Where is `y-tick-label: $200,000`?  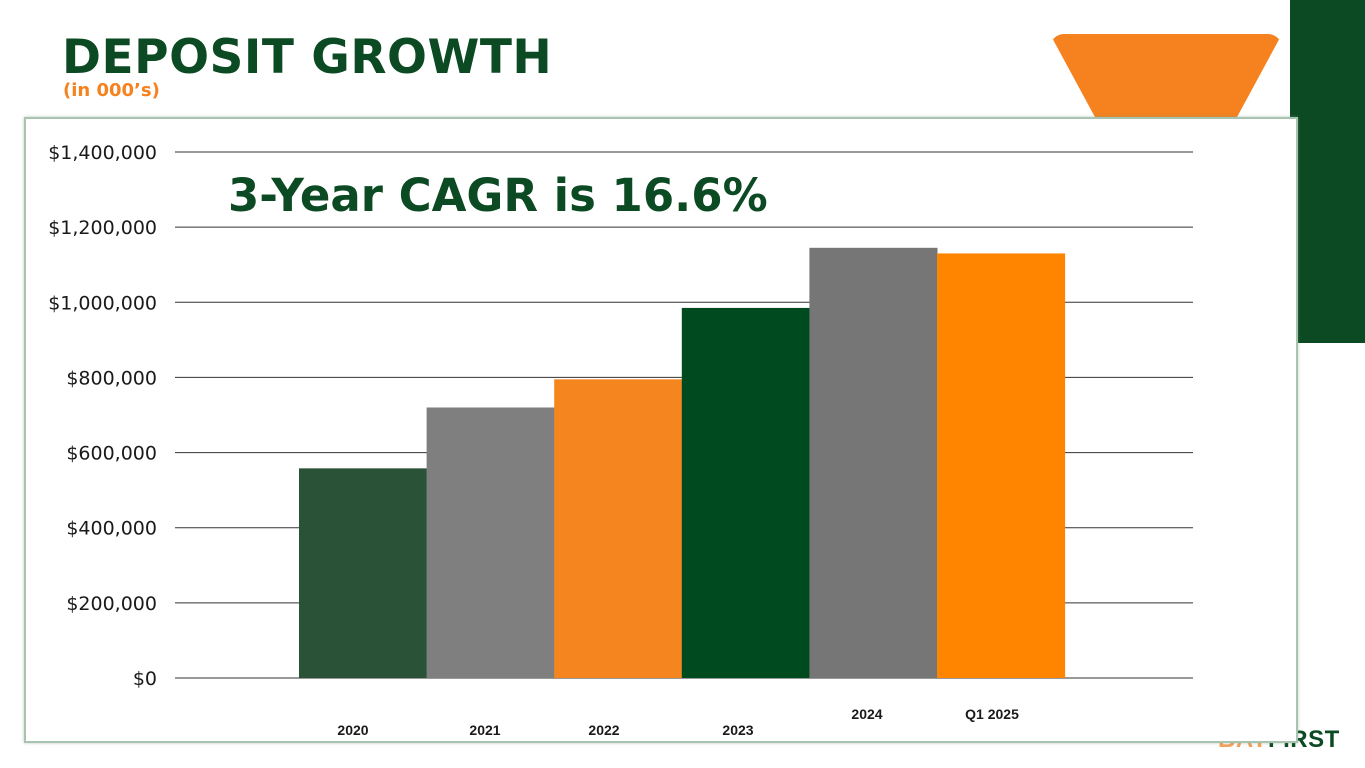 y-tick-label: $200,000 is located at coordinates (111, 604).